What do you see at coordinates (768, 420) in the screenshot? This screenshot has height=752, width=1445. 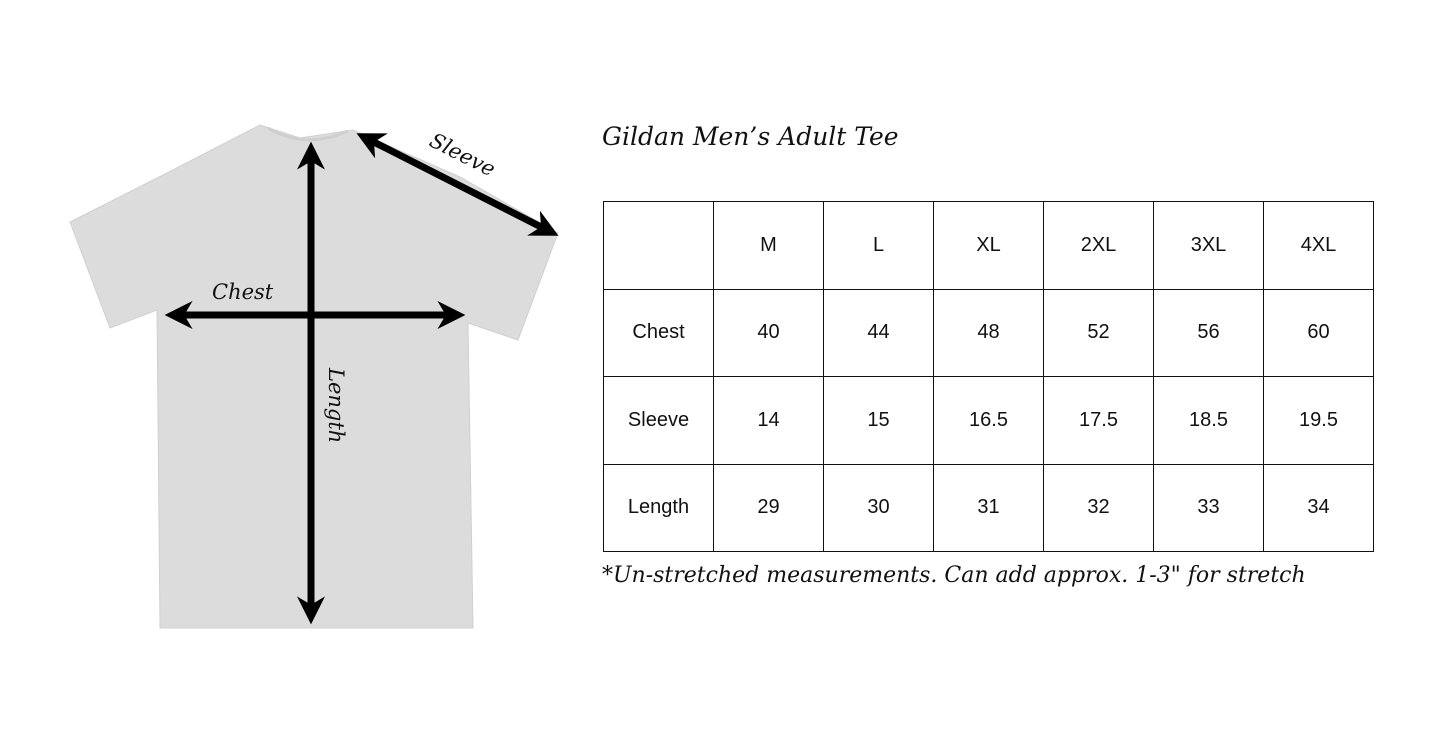 I see `table-cell: 14` at bounding box center [768, 420].